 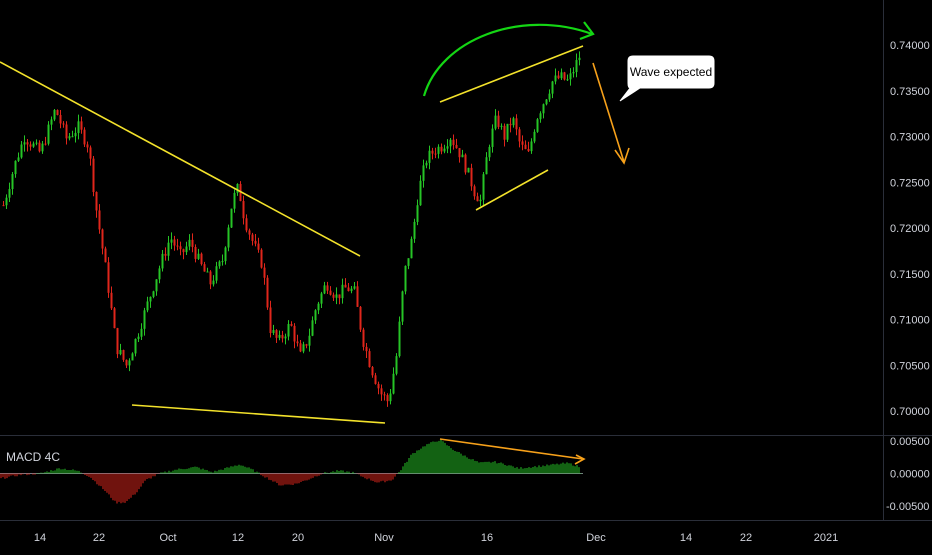 What do you see at coordinates (608, 112) in the screenshot?
I see `down-arrow` at bounding box center [608, 112].